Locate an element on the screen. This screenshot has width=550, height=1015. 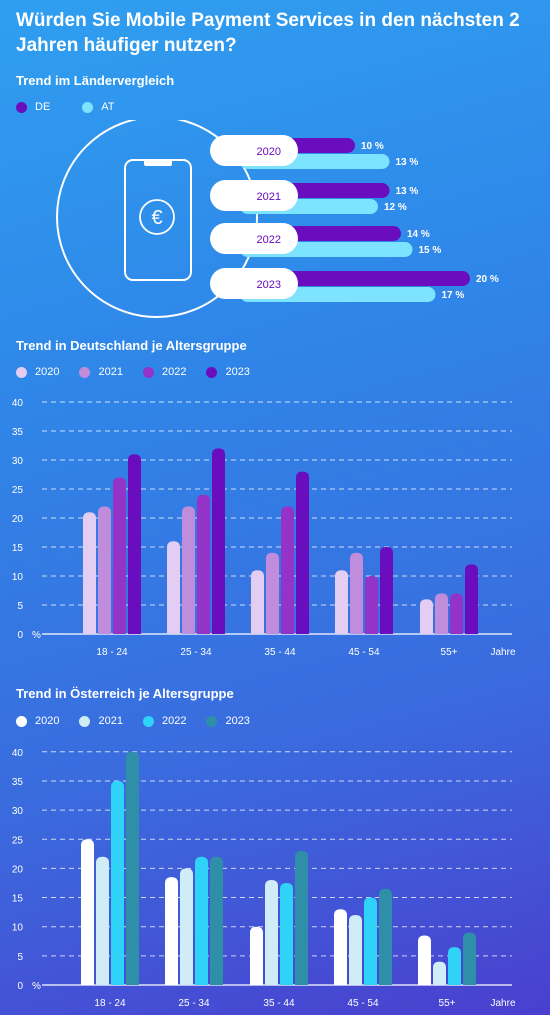
country-chart-title: Trend im Ländervergleich is located at coordinates (95, 80).